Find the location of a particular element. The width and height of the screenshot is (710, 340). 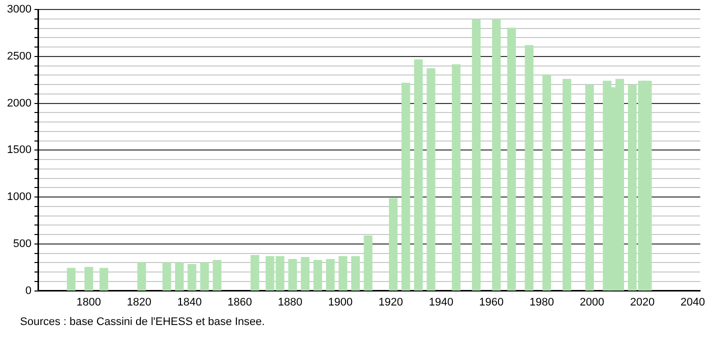

y-tick-label: 500 is located at coordinates (22, 244).